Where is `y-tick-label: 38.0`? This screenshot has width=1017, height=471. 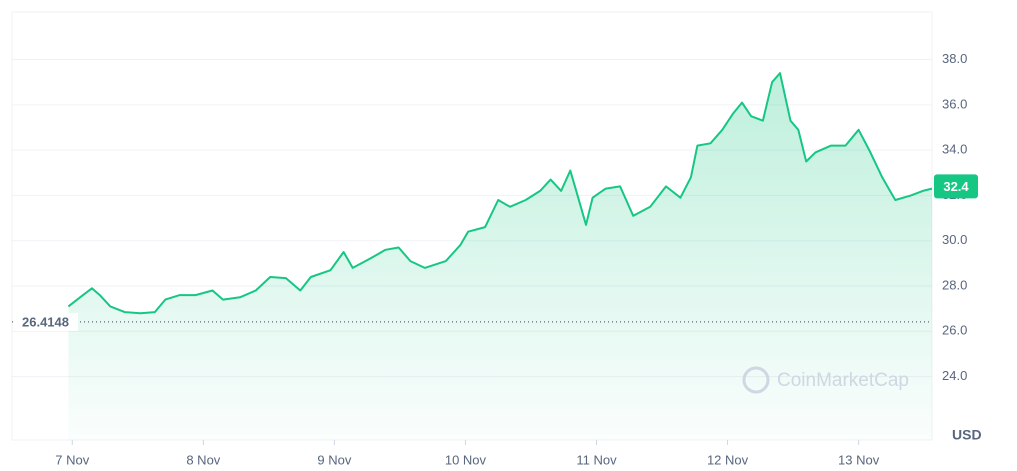
y-tick-label: 38.0 is located at coordinates (954, 58).